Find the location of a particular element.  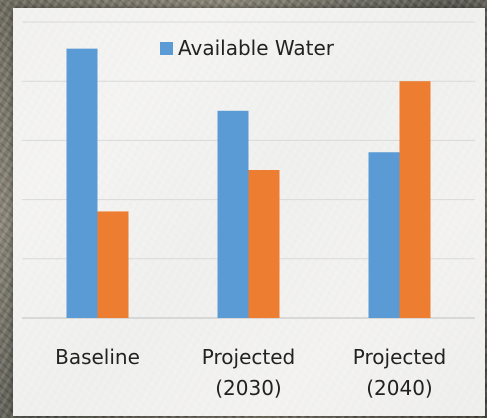

legend: Available Water is located at coordinates (247, 48).